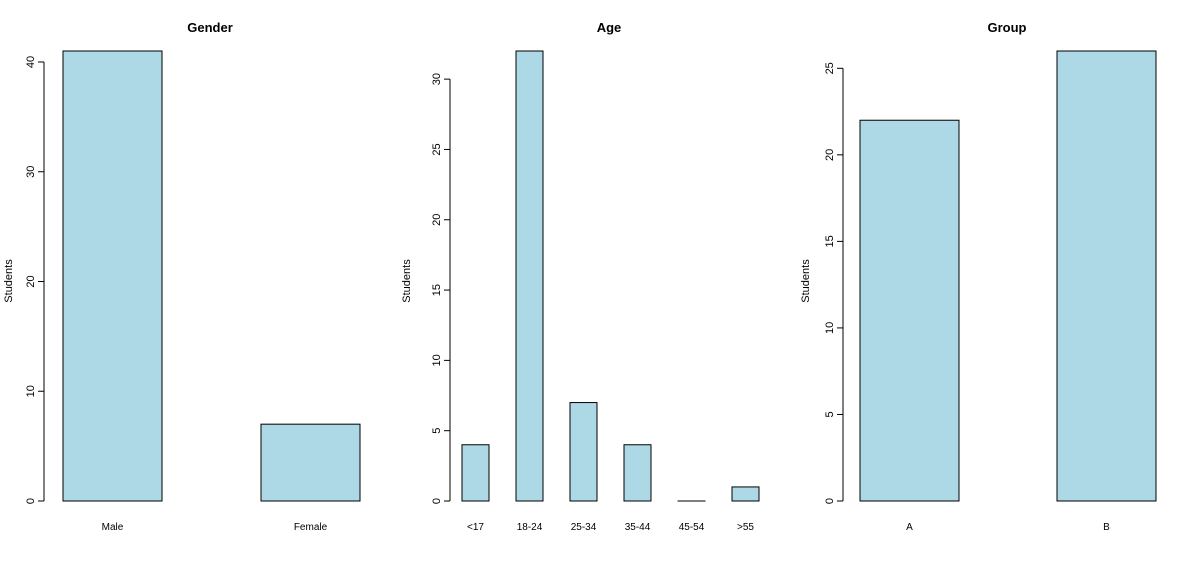 The width and height of the screenshot is (1195, 571). What do you see at coordinates (530, 527) in the screenshot?
I see `x-tick-label: 18-24` at bounding box center [530, 527].